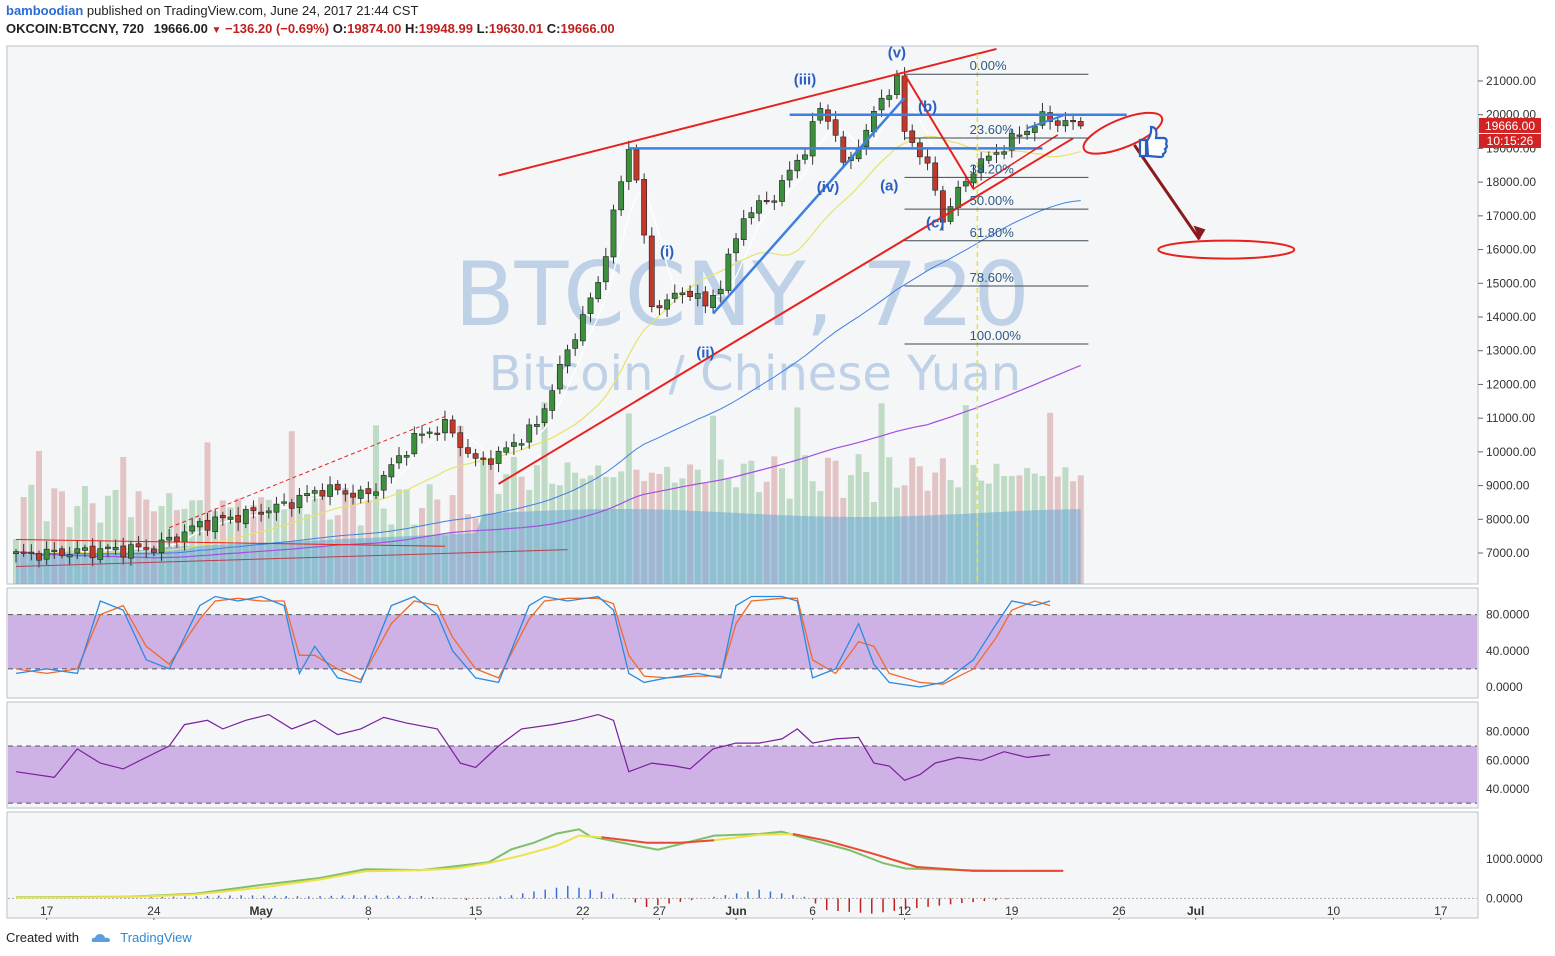  Describe the element at coordinates (1334, 911) in the screenshot. I see `time-tick-label: 10` at that location.